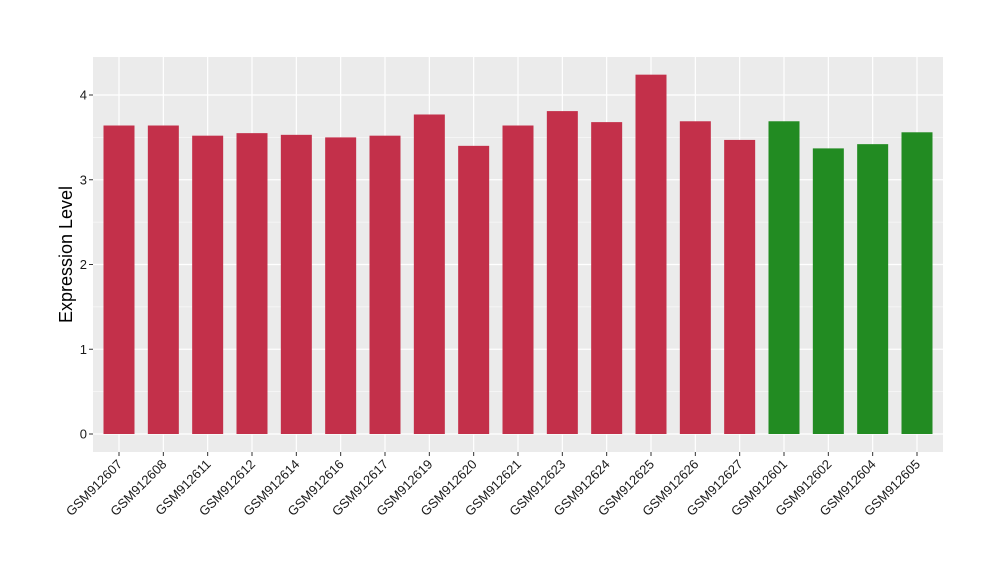  I want to click on y-tick-label: 3, so click(83, 179).